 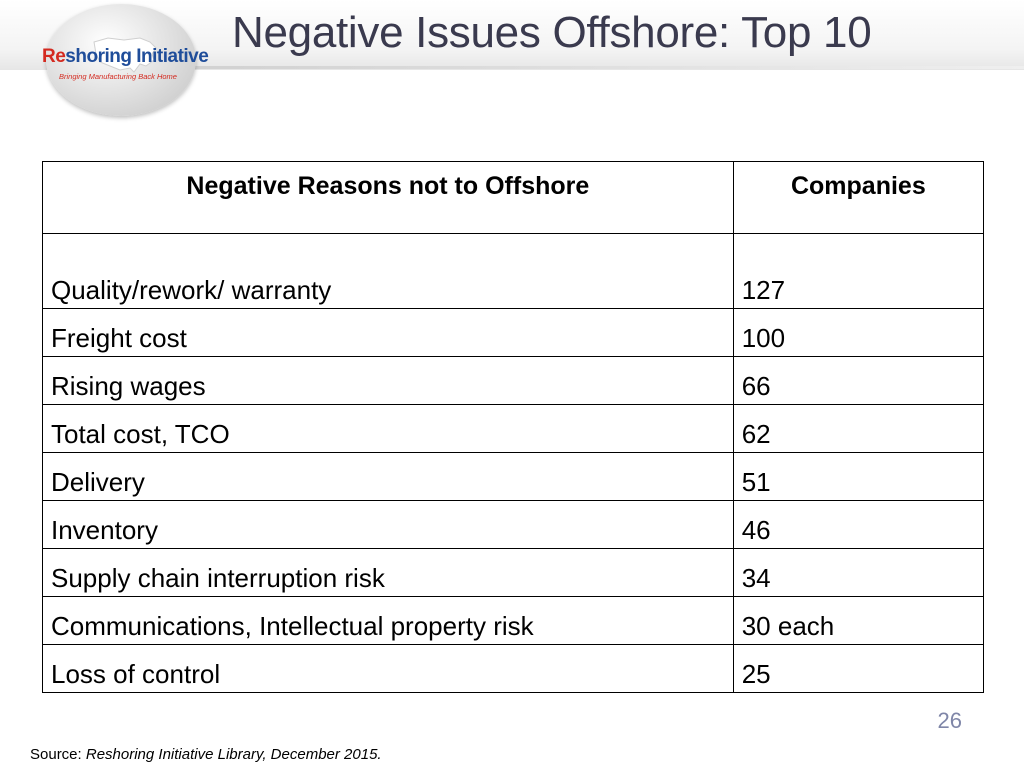 I want to click on reason-cell: Loss of control, so click(x=388, y=668).